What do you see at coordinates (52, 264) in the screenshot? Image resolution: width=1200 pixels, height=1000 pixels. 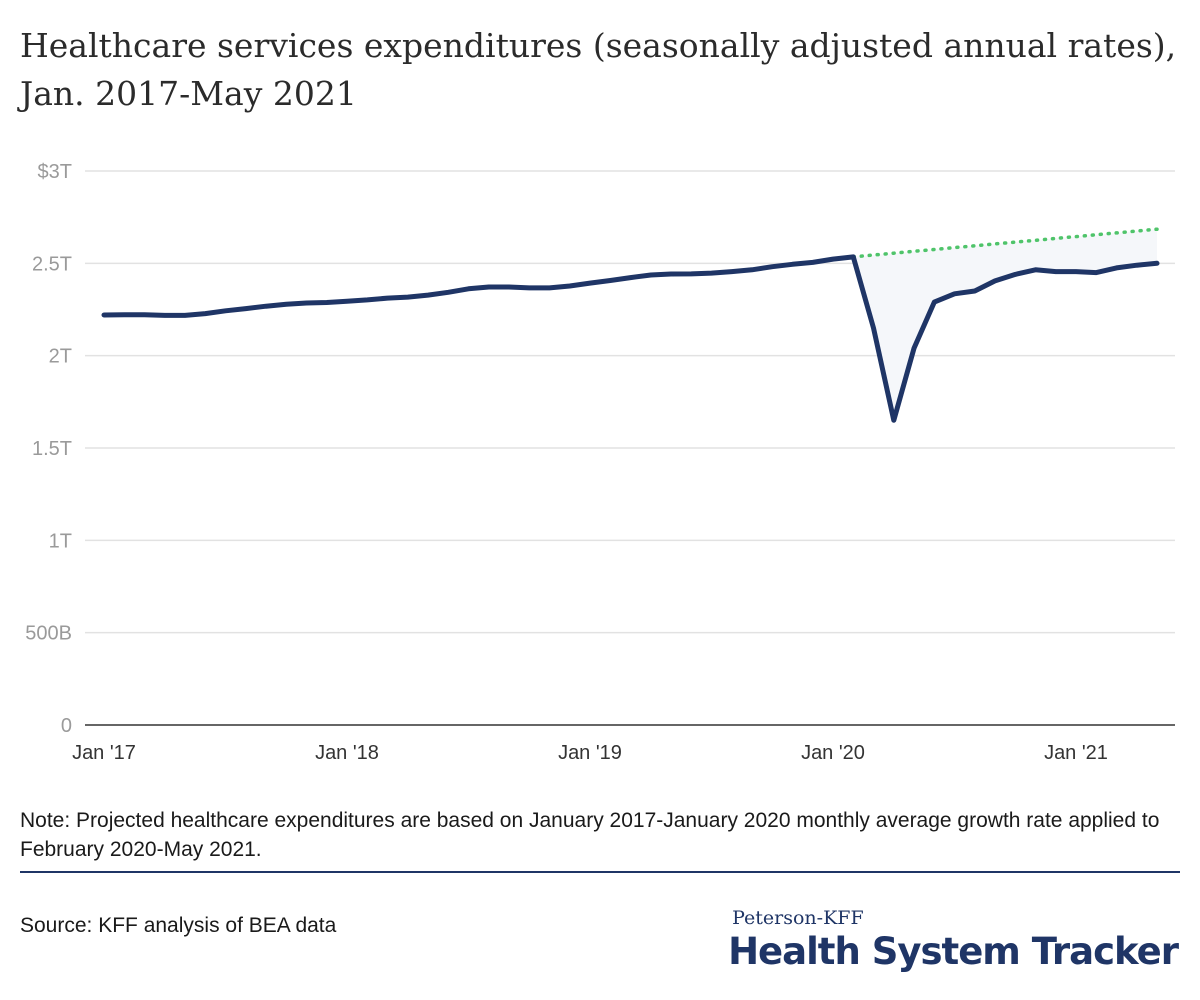 I see `y-tick-label: 2.5T` at bounding box center [52, 264].